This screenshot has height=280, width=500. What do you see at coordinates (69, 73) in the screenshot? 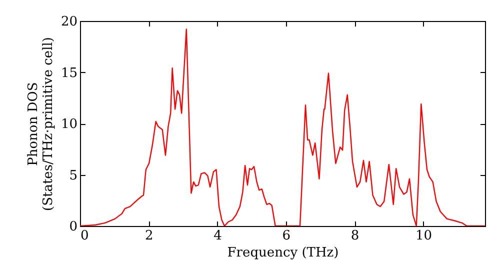
I see `y-tick-label: 15` at bounding box center [69, 73].